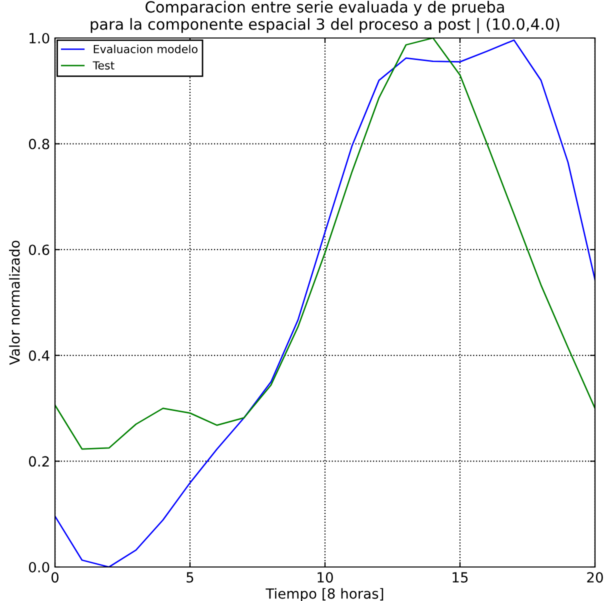 This screenshot has width=605, height=601. What do you see at coordinates (146, 49) in the screenshot?
I see `legend-label: Evaluacion modelo` at bounding box center [146, 49].